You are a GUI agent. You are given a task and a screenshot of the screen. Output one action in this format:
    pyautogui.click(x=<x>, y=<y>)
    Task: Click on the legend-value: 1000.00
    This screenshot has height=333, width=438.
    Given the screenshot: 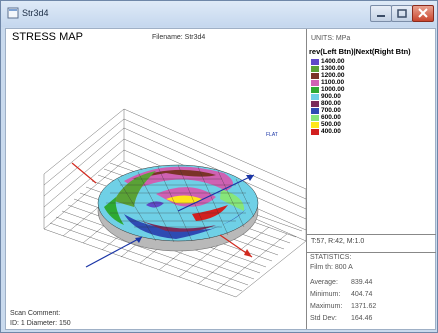 What is the action you would take?
    pyautogui.click(x=333, y=89)
    